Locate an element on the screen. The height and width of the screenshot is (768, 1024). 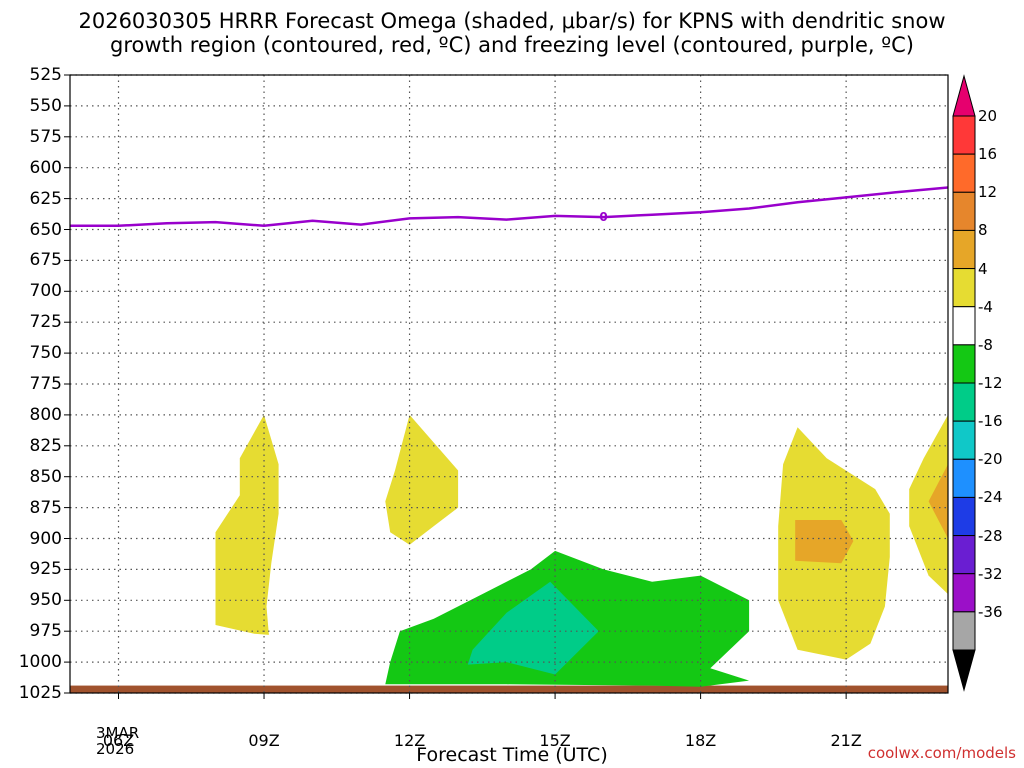
y-tick-label-650: 650 is located at coordinates (45, 229).